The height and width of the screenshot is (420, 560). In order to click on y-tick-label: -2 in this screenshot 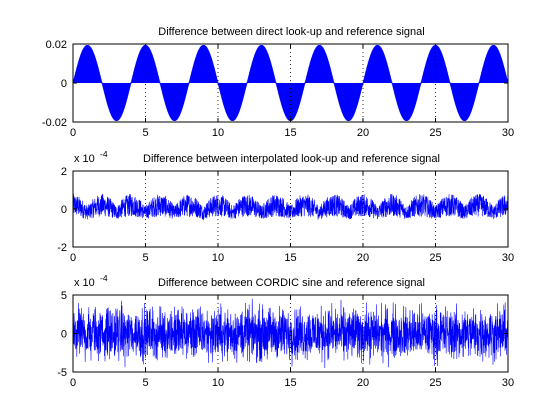, I will do `click(62, 248)`.